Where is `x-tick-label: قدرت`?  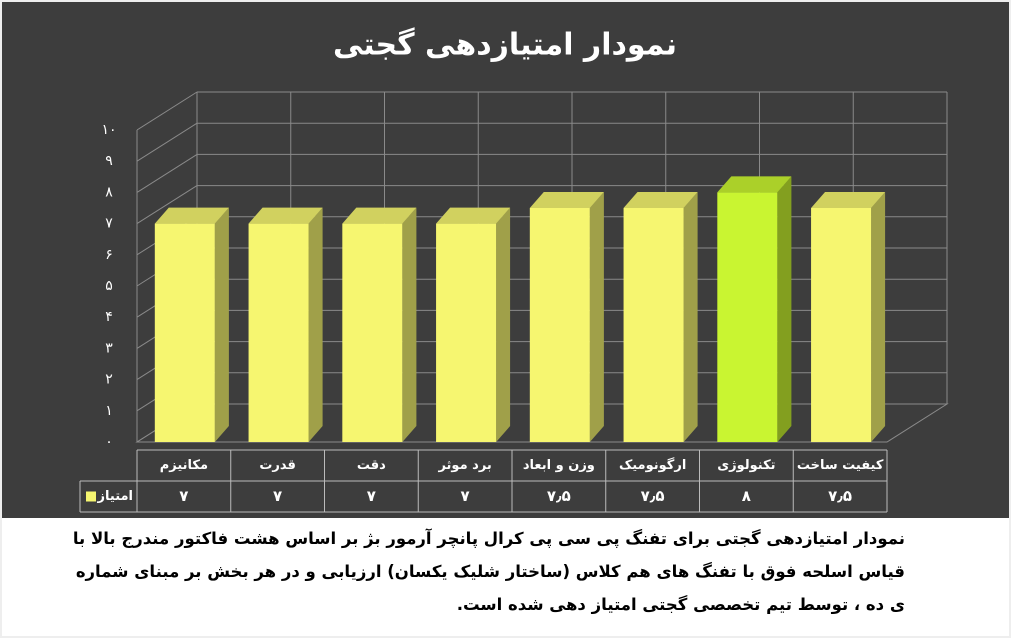
x-tick-label: قدرت is located at coordinates (277, 465).